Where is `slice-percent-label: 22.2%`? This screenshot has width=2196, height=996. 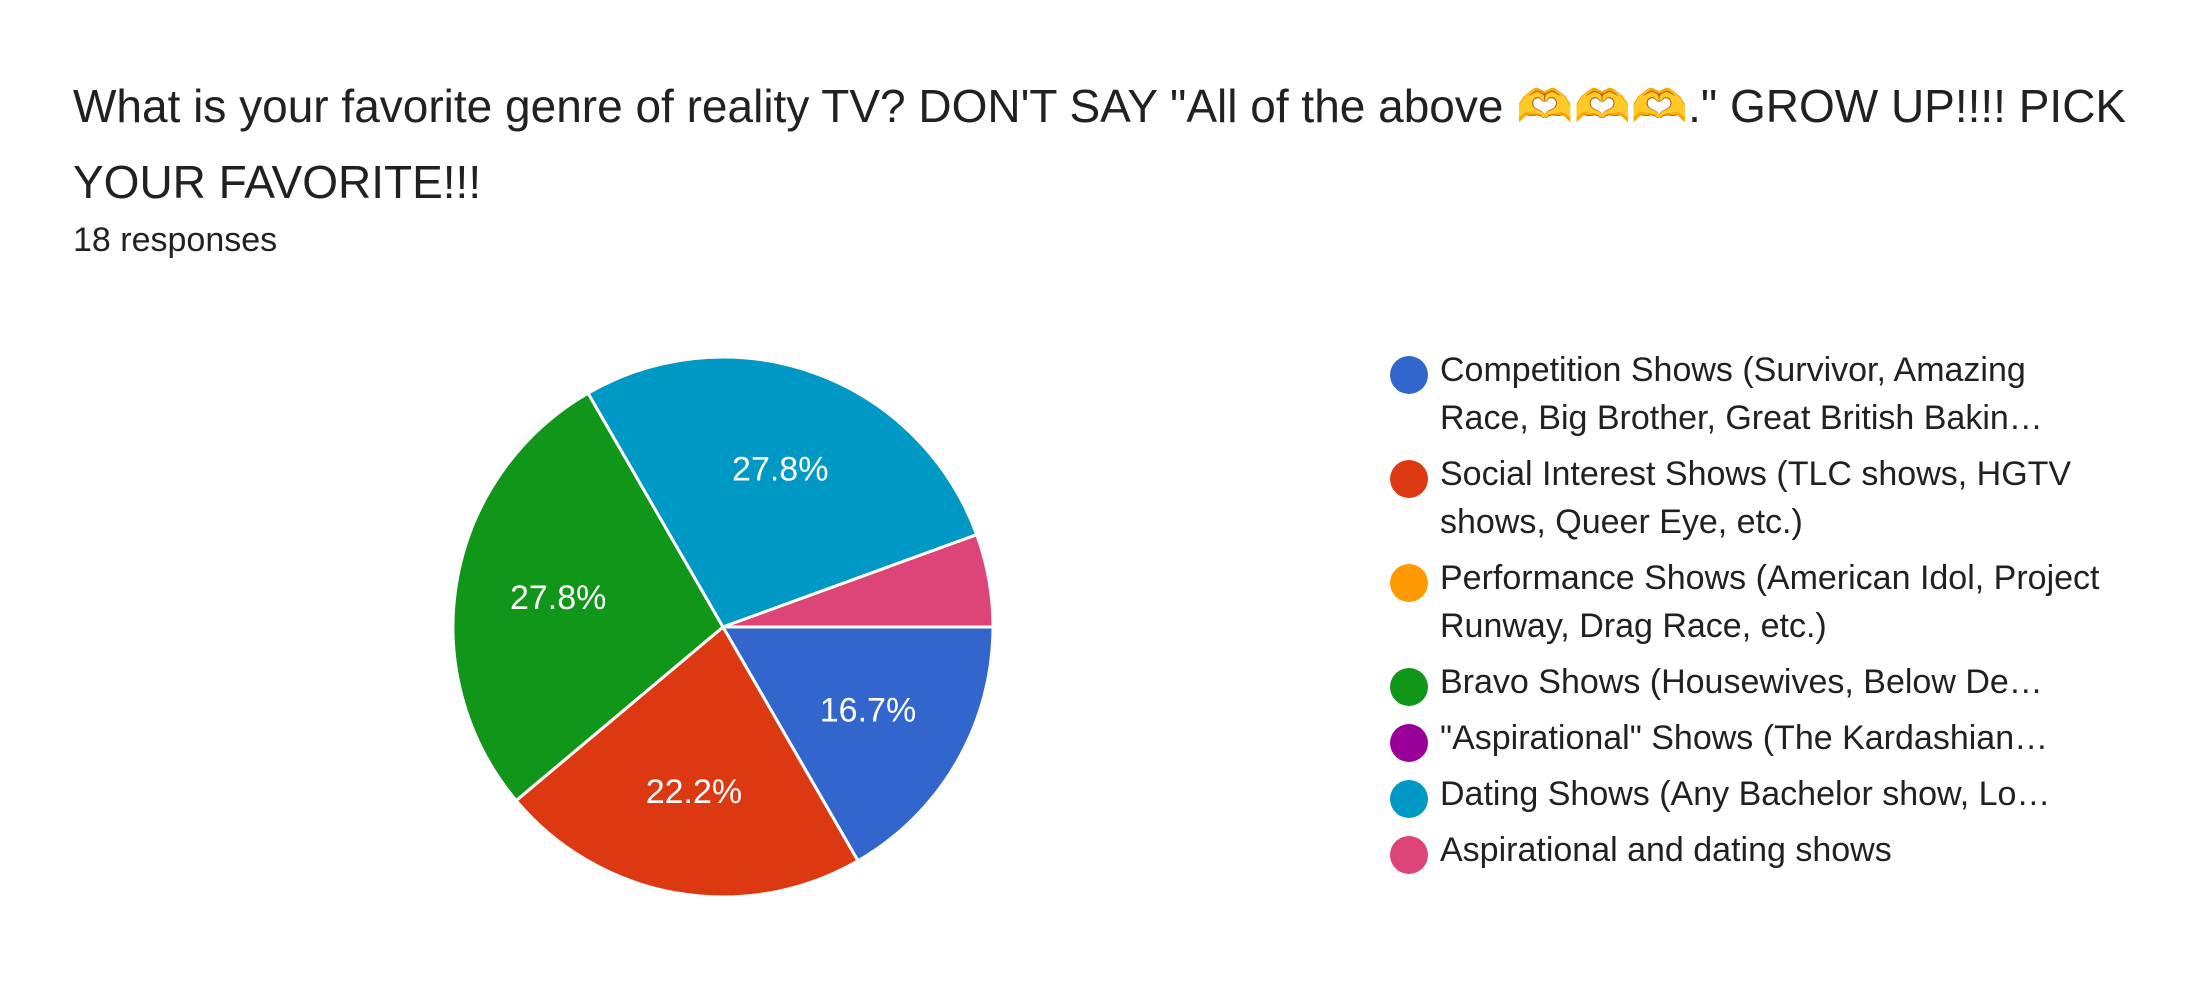 slice-percent-label: 22.2% is located at coordinates (694, 792).